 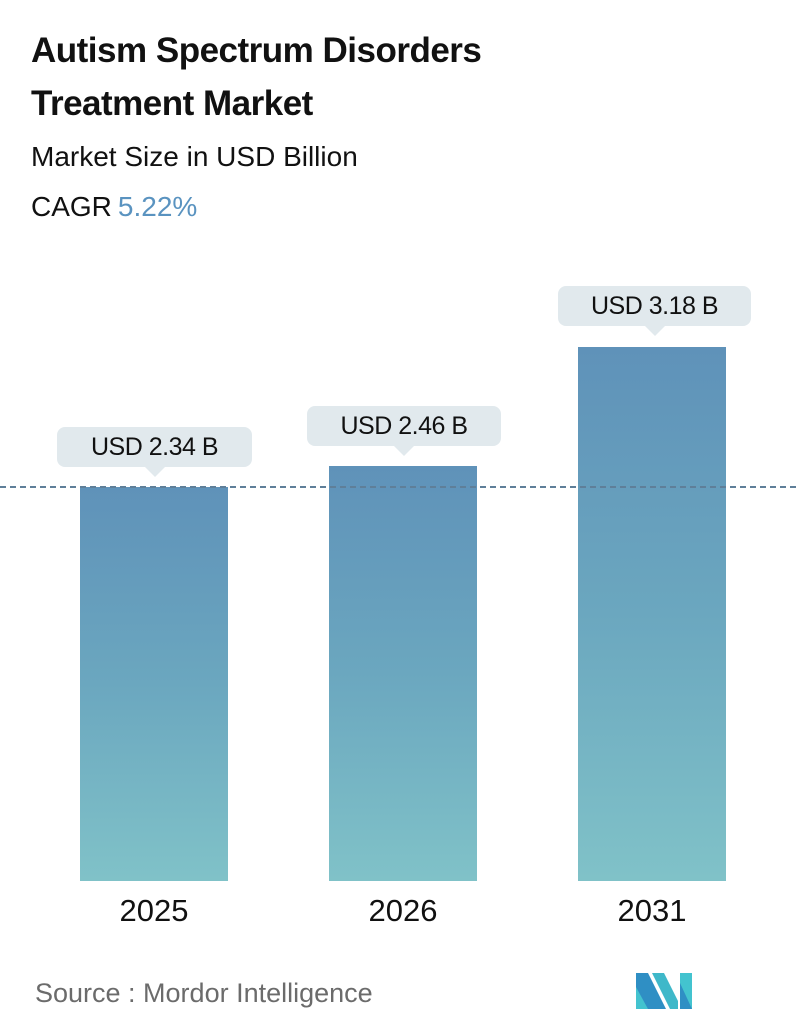 What do you see at coordinates (114, 207) in the screenshot?
I see `cagr-line: CAGR 5.22%` at bounding box center [114, 207].